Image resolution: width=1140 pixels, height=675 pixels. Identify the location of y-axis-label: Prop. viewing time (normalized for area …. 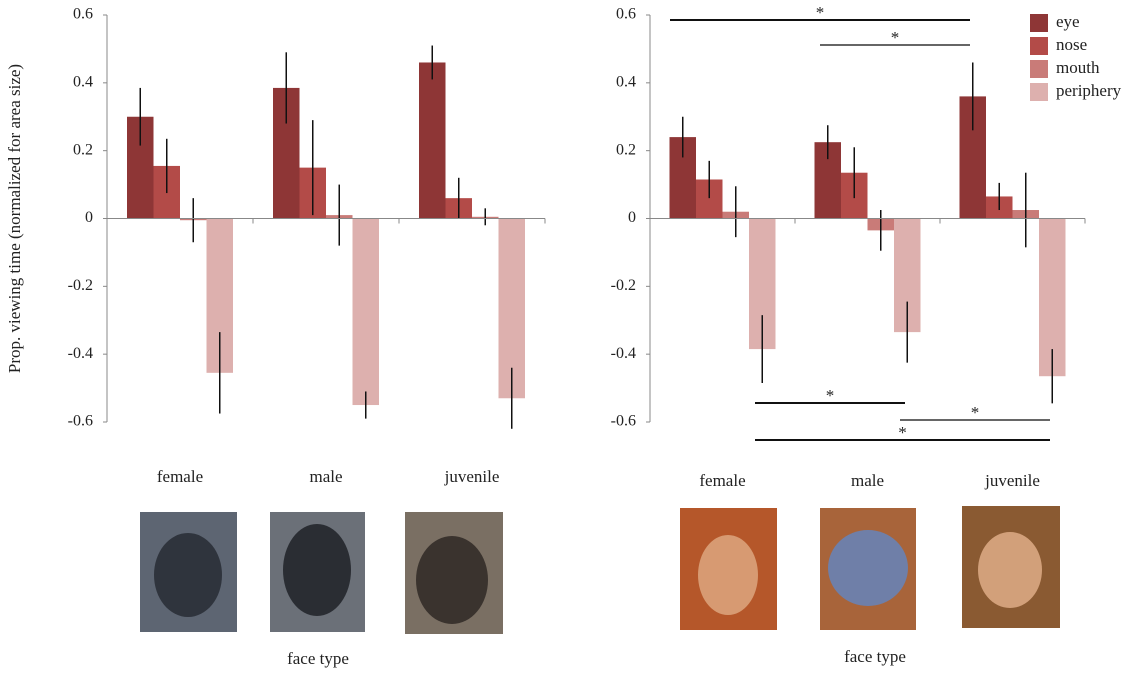
(14, 218).